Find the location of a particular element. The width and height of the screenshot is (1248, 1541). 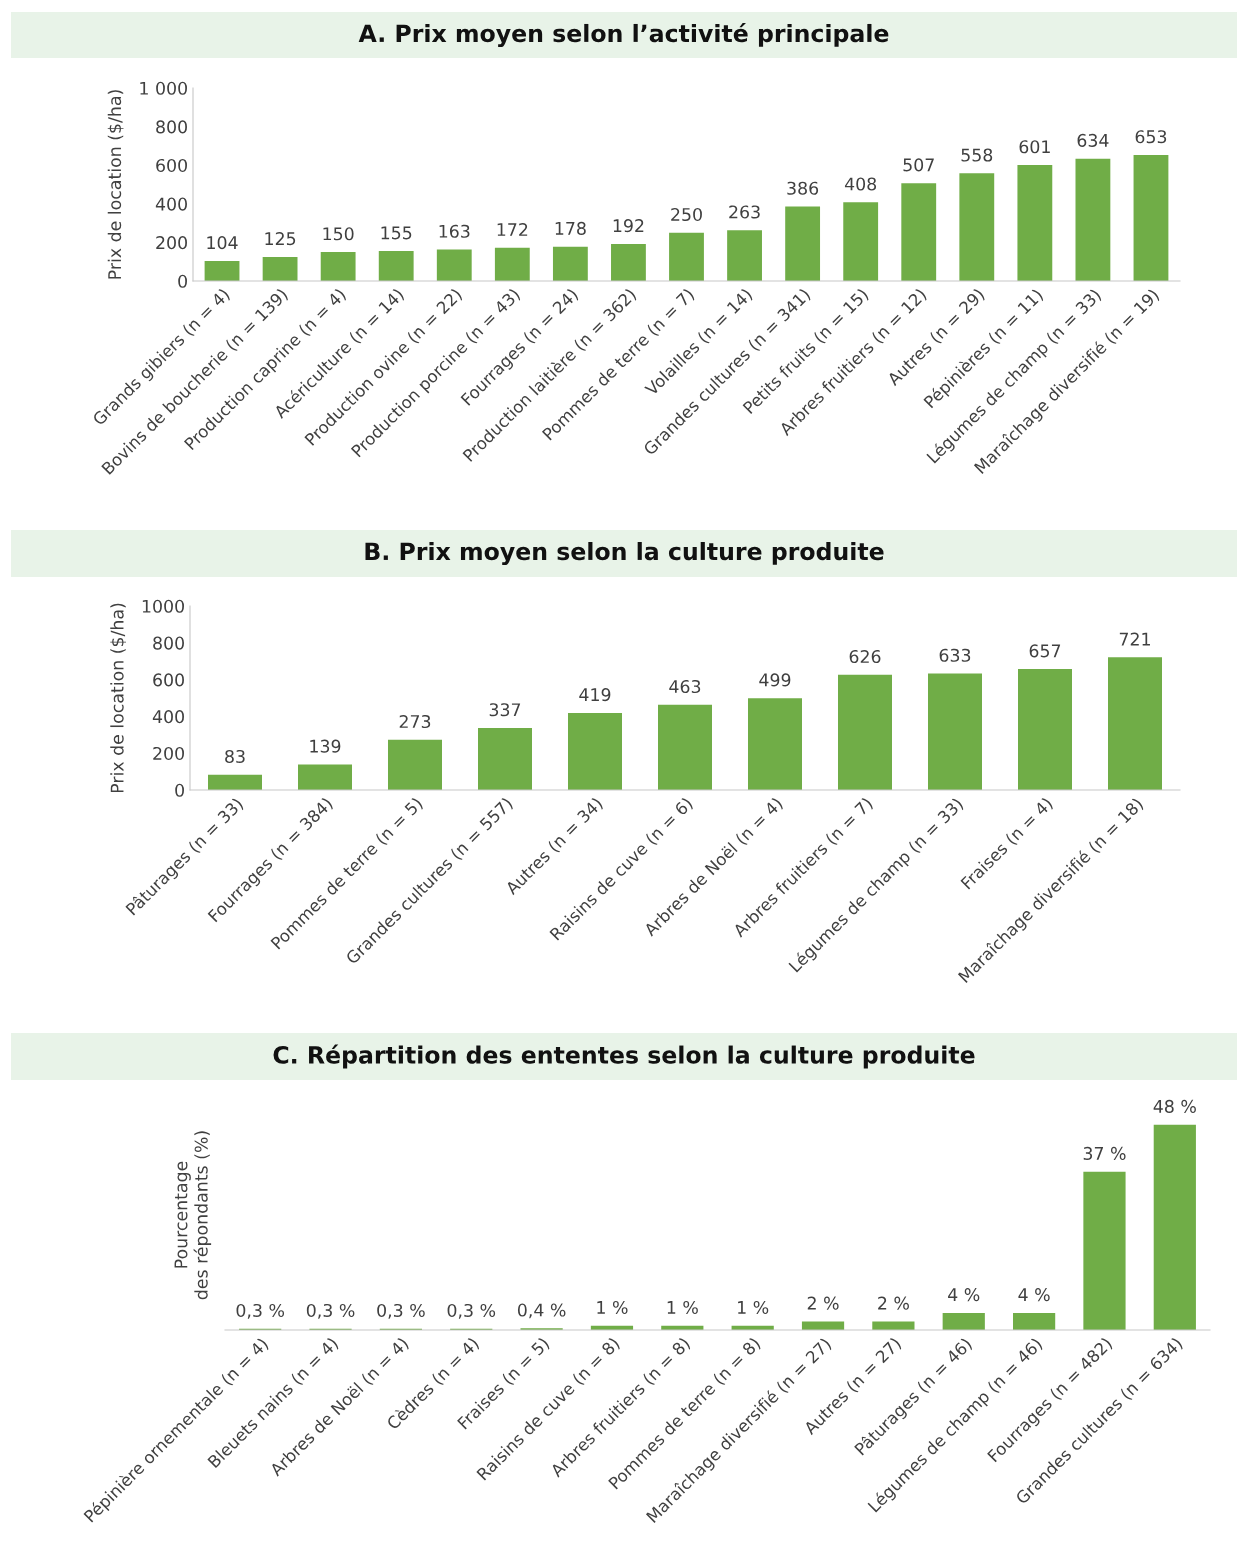

data-label: 250 is located at coordinates (686, 214).